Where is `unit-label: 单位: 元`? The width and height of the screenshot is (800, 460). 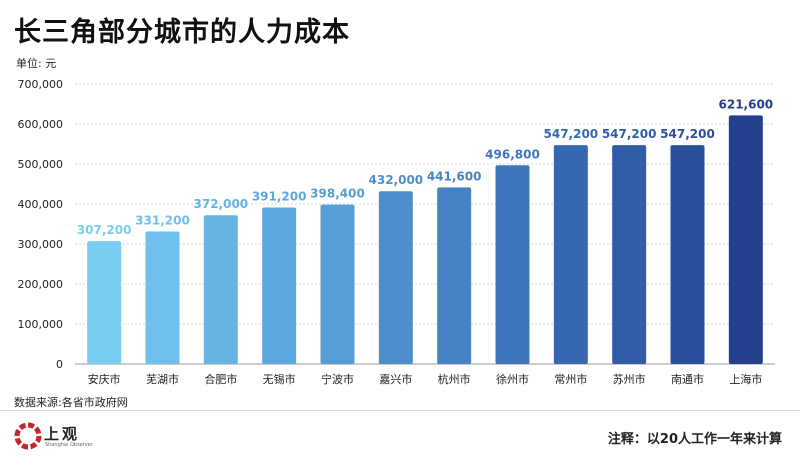
unit-label: 单位: 元 is located at coordinates (36, 63).